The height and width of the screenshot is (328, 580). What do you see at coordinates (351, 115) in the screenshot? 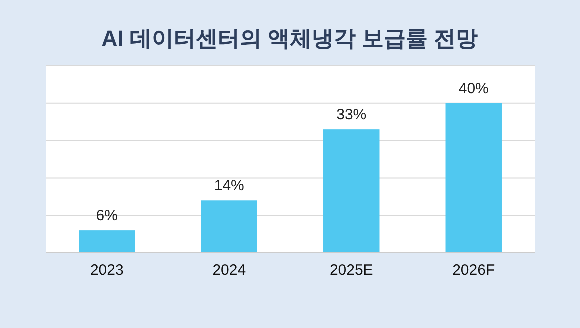
I see `data-label: 33%` at bounding box center [351, 115].